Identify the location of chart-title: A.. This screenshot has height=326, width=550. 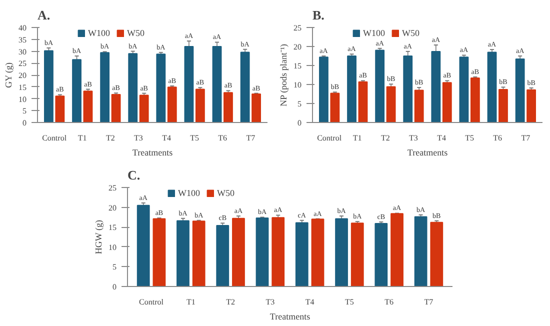
(44, 15).